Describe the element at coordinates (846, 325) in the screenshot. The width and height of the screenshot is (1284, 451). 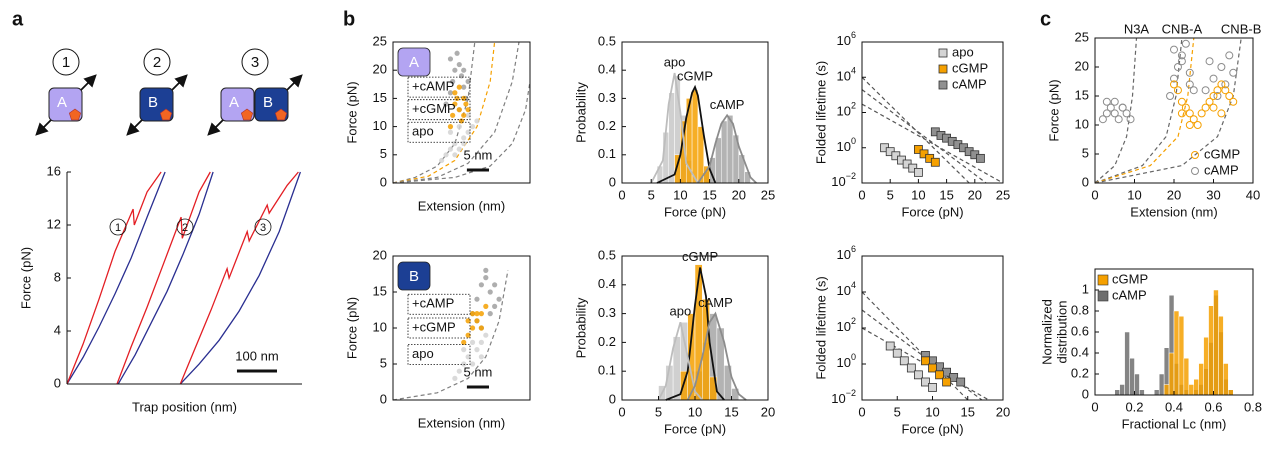
I see `tick-label: 10²` at that location.